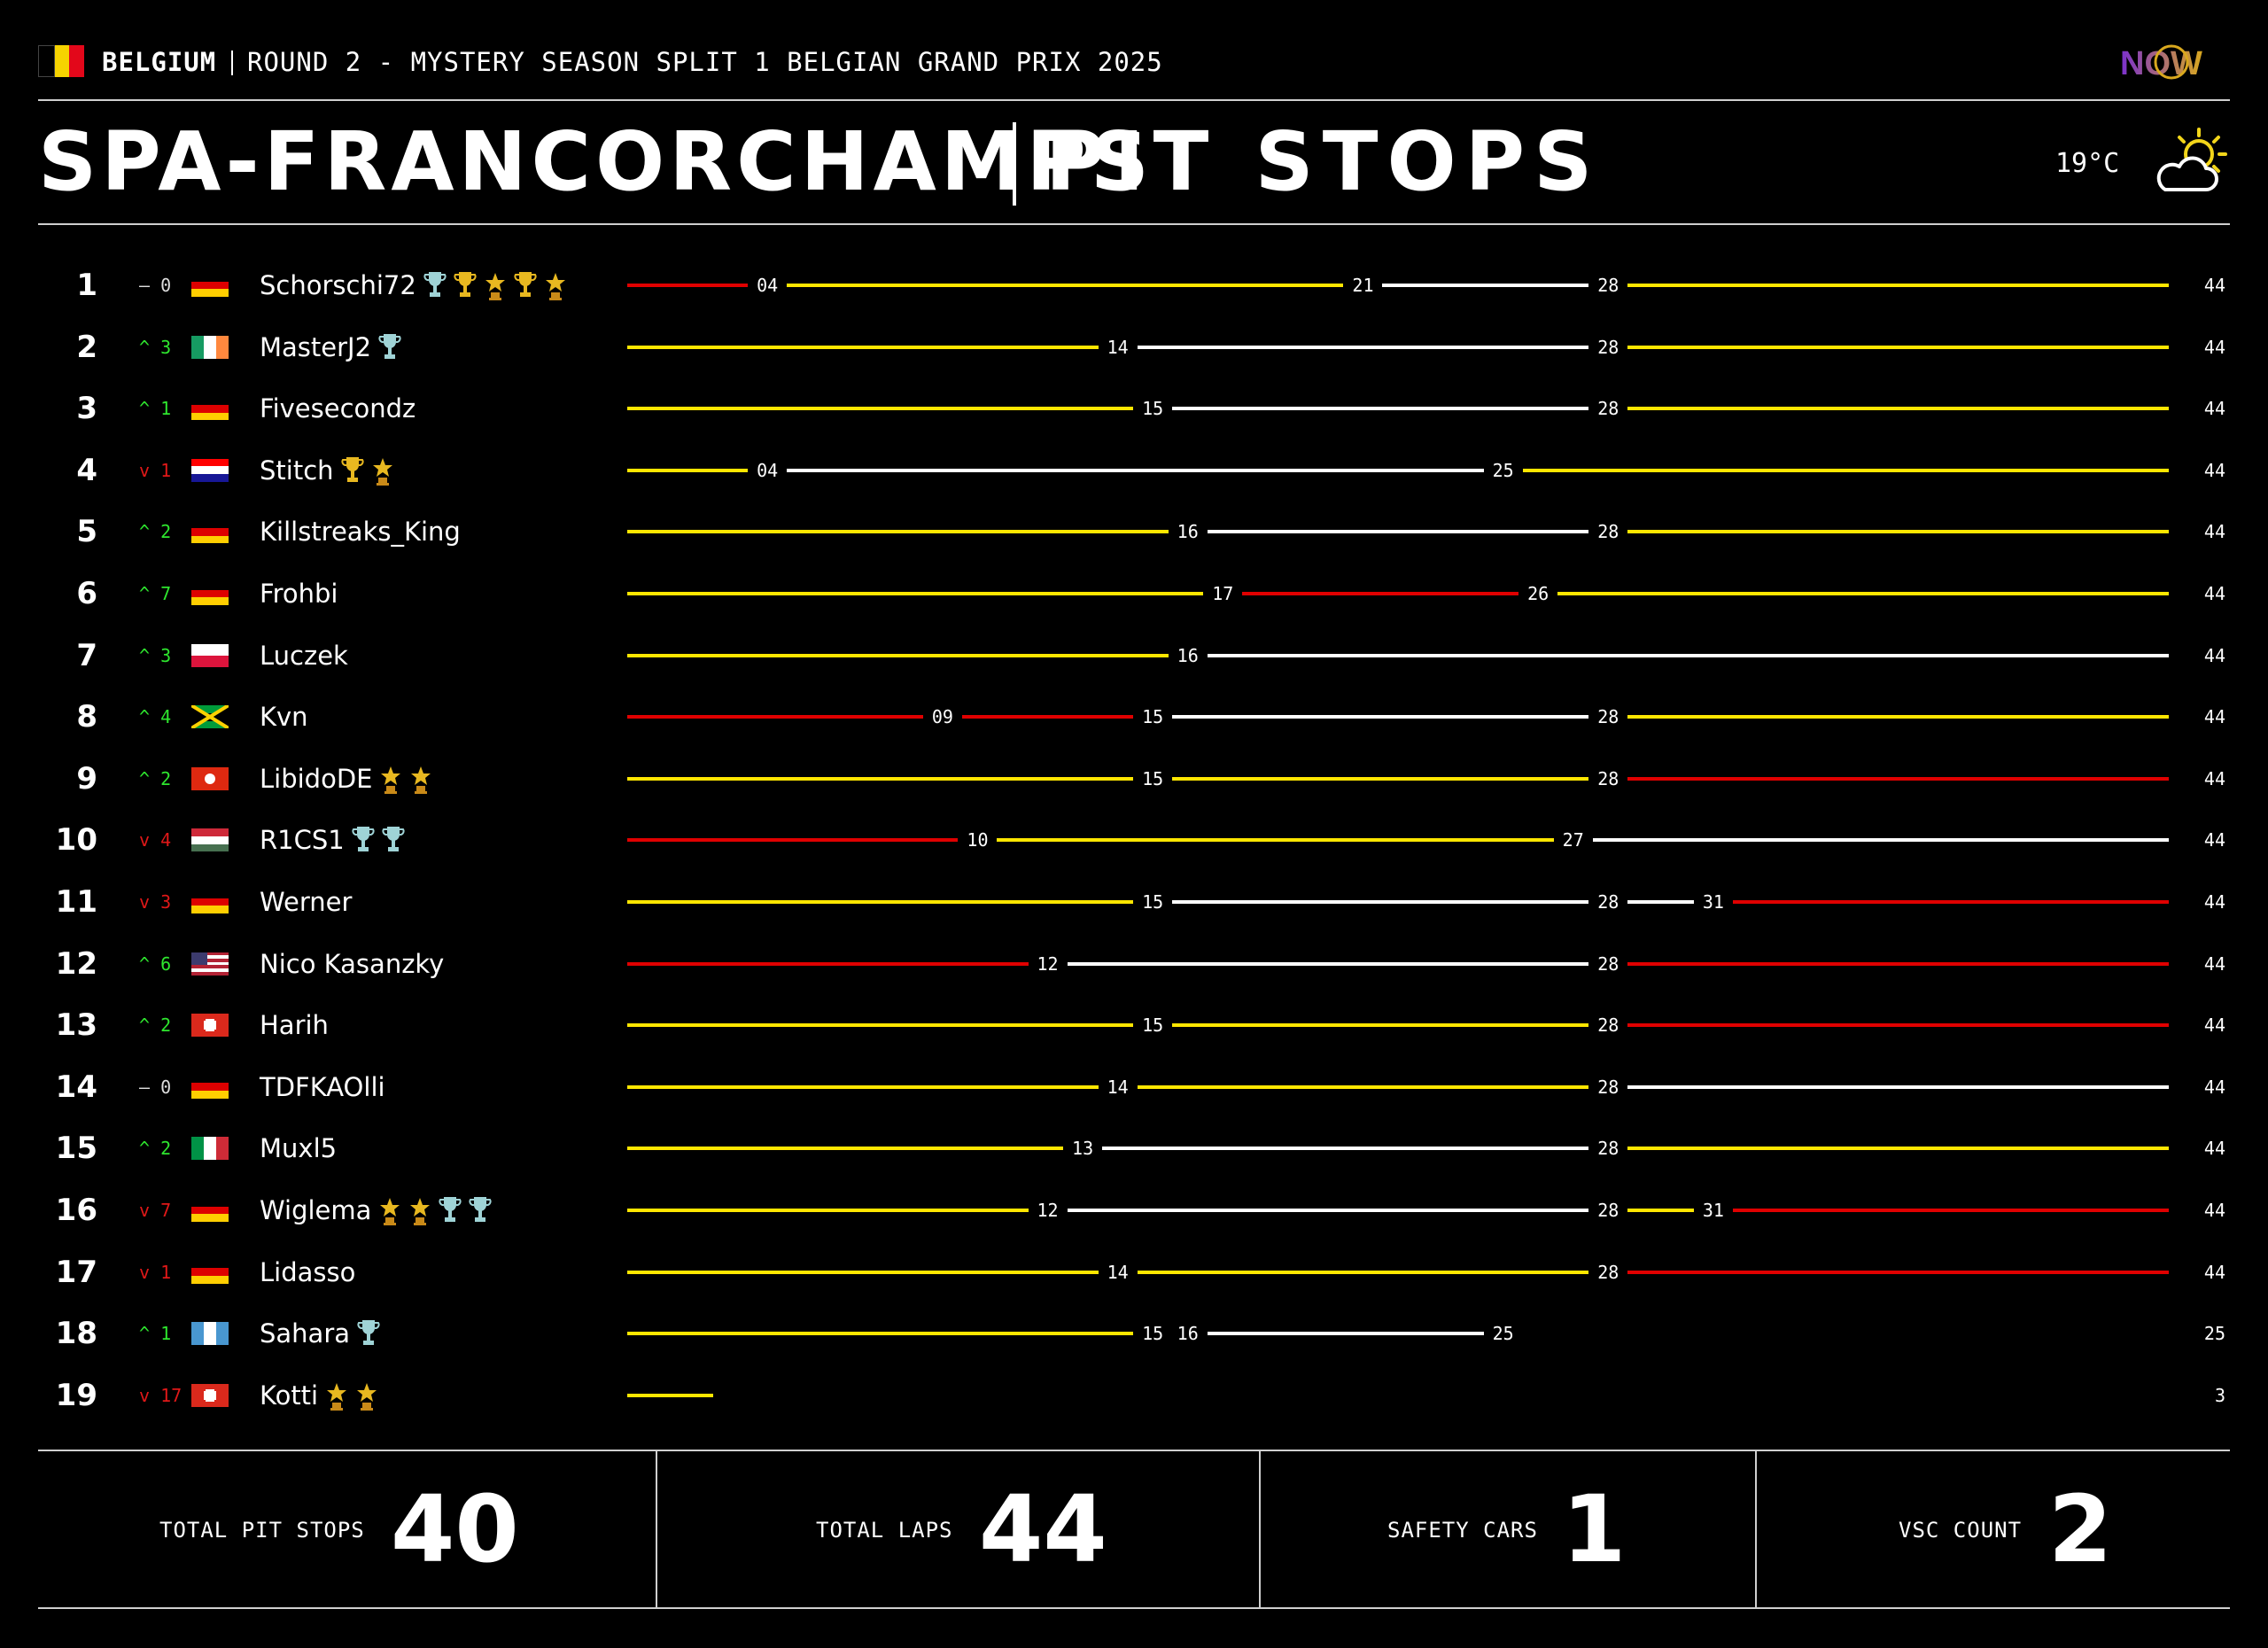 Image resolution: width=2268 pixels, height=1648 pixels. Describe the element at coordinates (596, 161) in the screenshot. I see `track-title: SPA-FRANCORCHAMPS` at that location.